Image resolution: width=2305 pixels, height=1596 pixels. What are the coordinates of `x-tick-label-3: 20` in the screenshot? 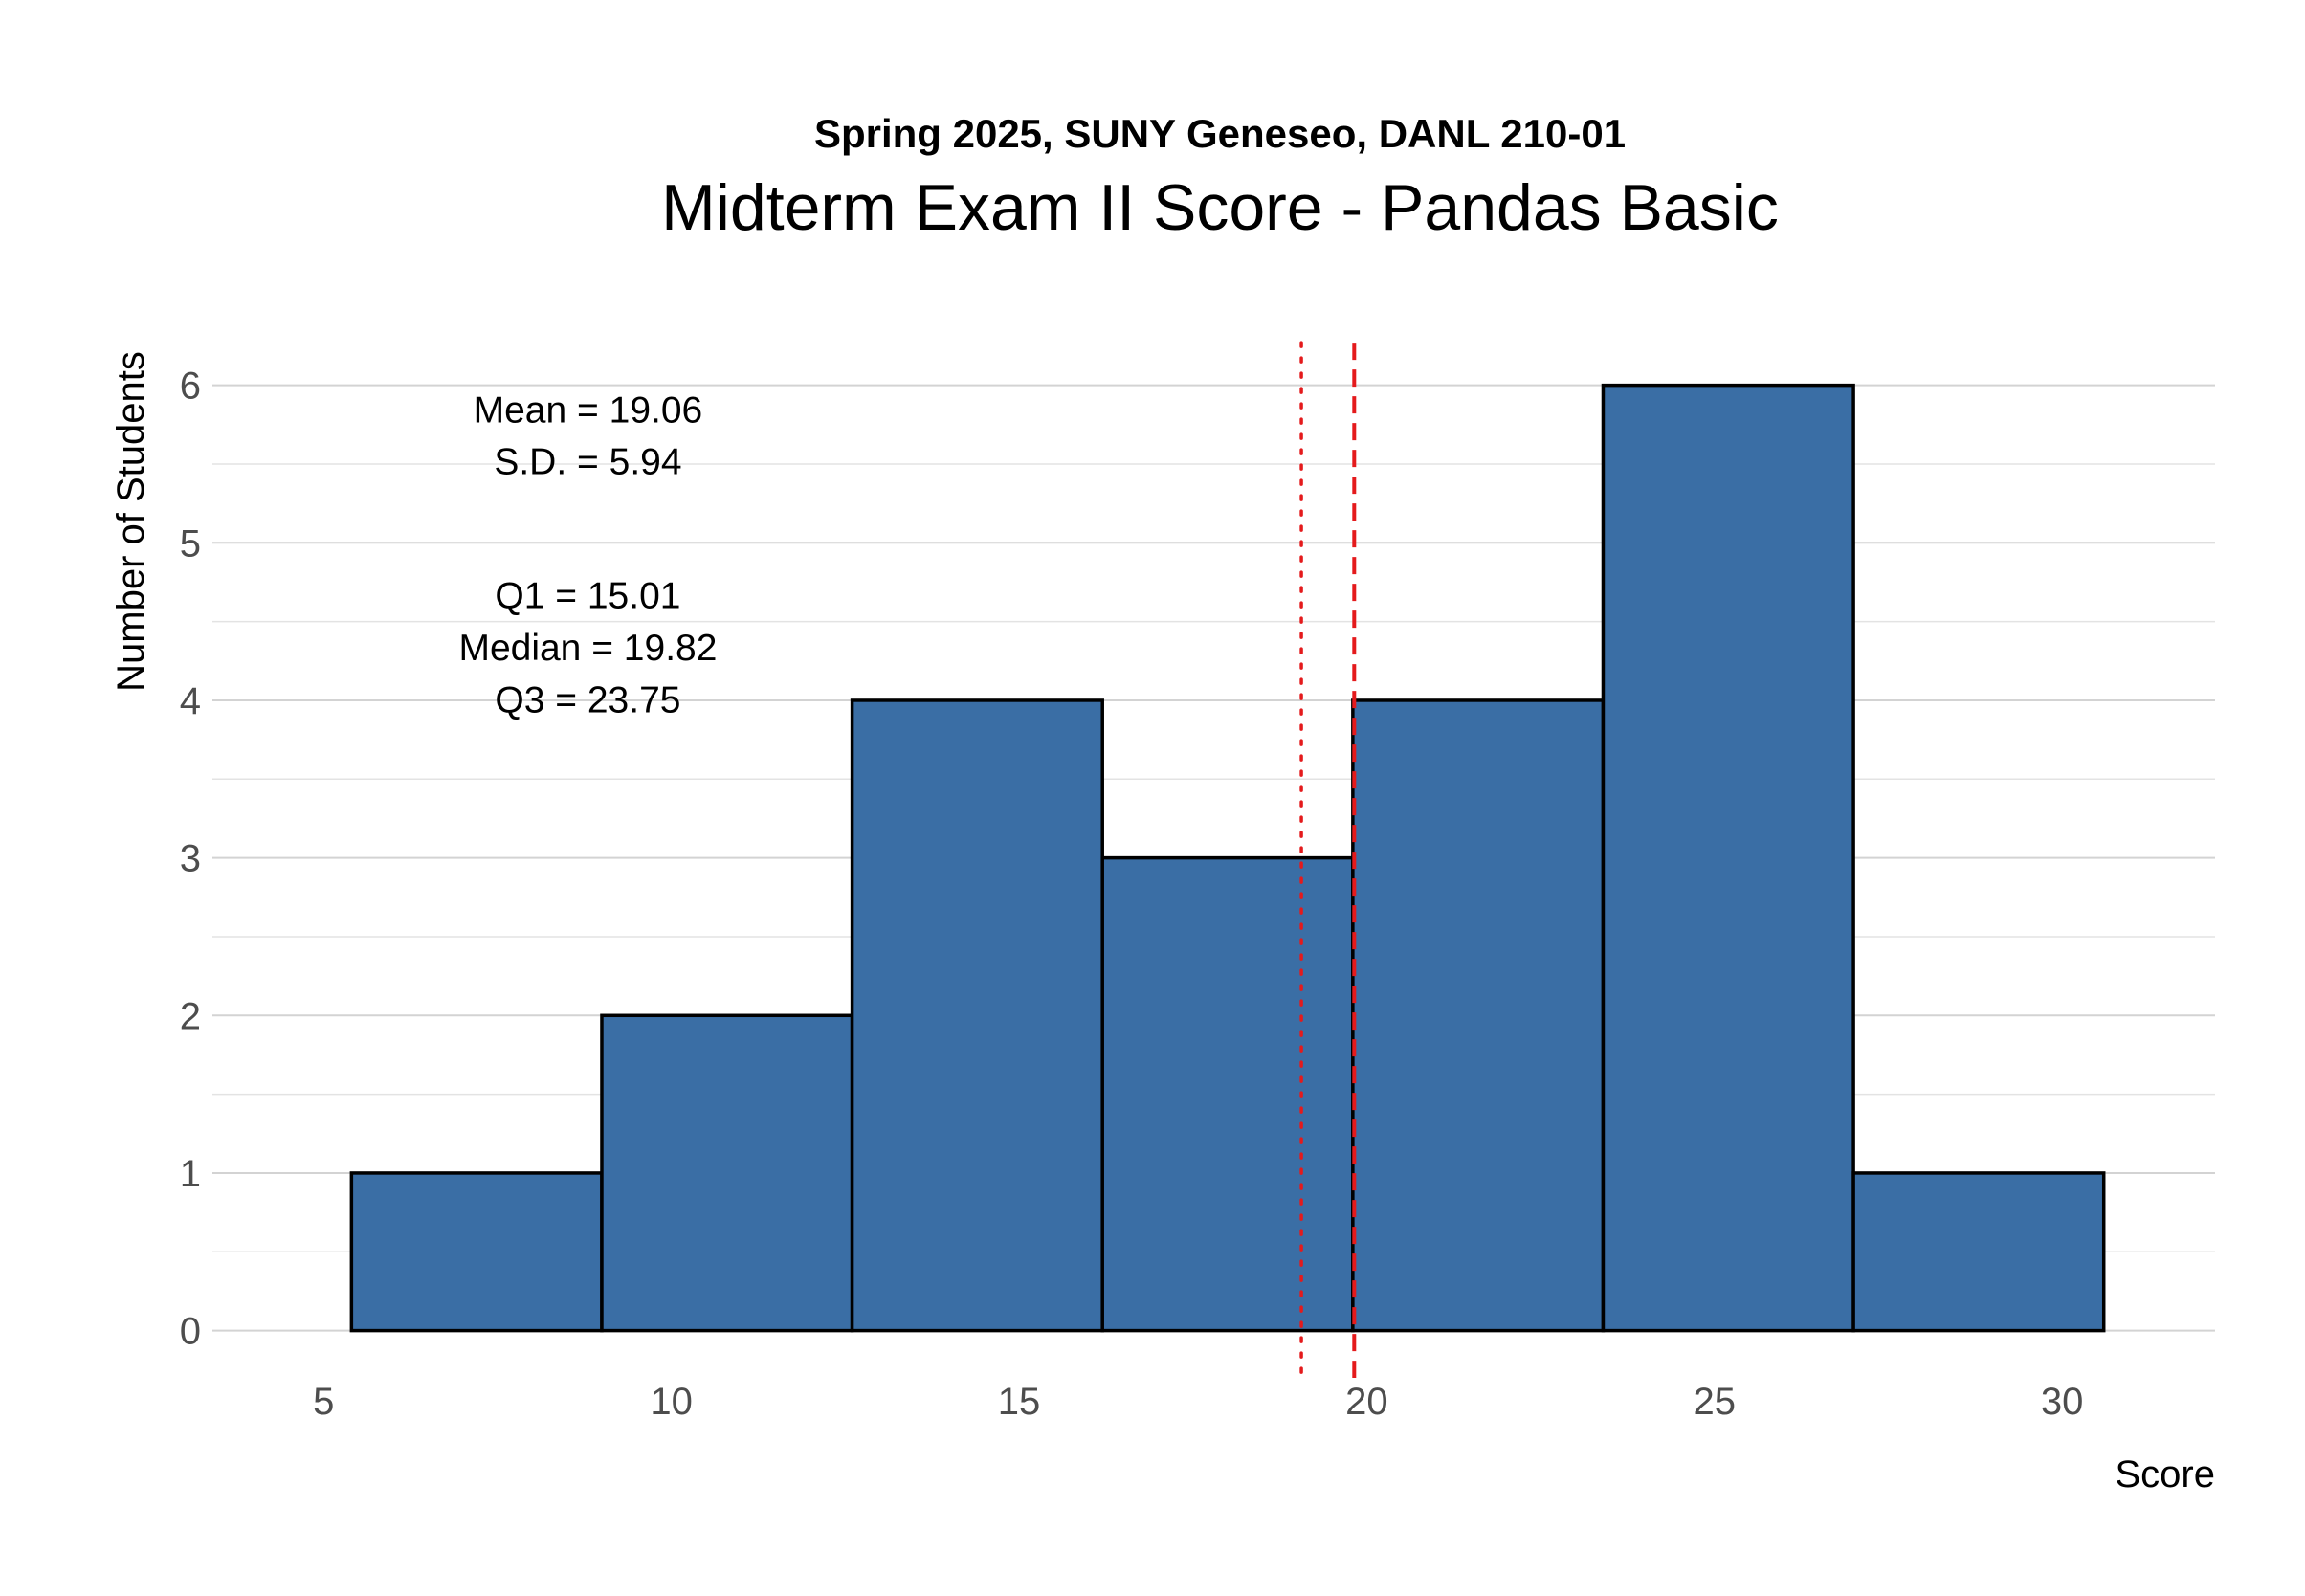 It's located at (1366, 1402).